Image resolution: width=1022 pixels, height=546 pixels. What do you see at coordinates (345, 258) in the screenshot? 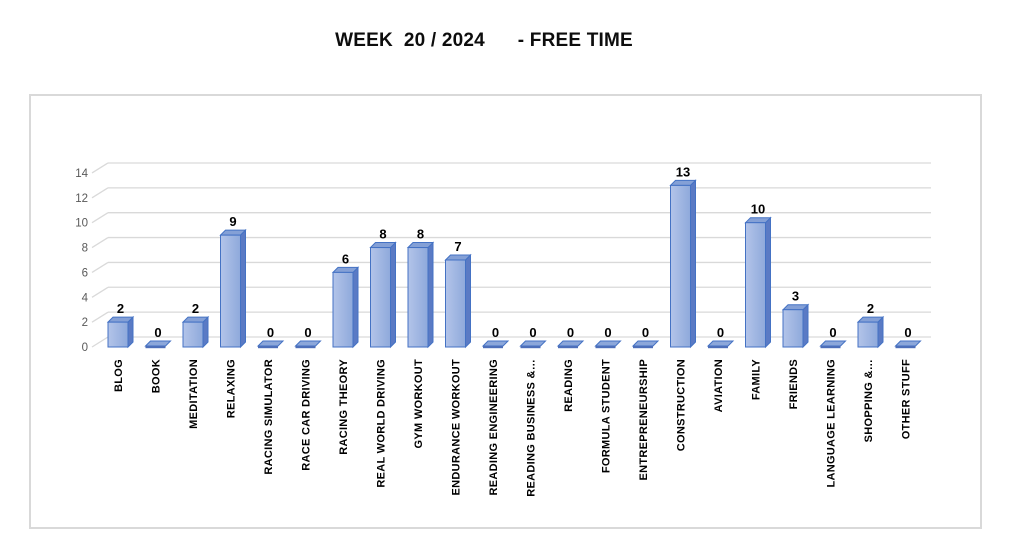
I see `bar-value-label: 6` at bounding box center [345, 258].